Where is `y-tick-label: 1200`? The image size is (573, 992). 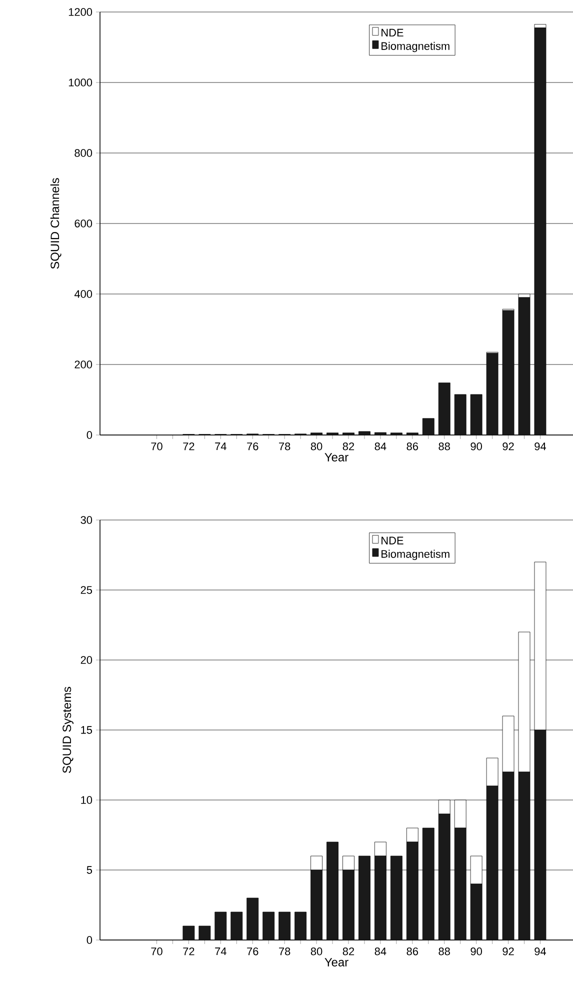 y-tick-label: 1200 is located at coordinates (80, 12).